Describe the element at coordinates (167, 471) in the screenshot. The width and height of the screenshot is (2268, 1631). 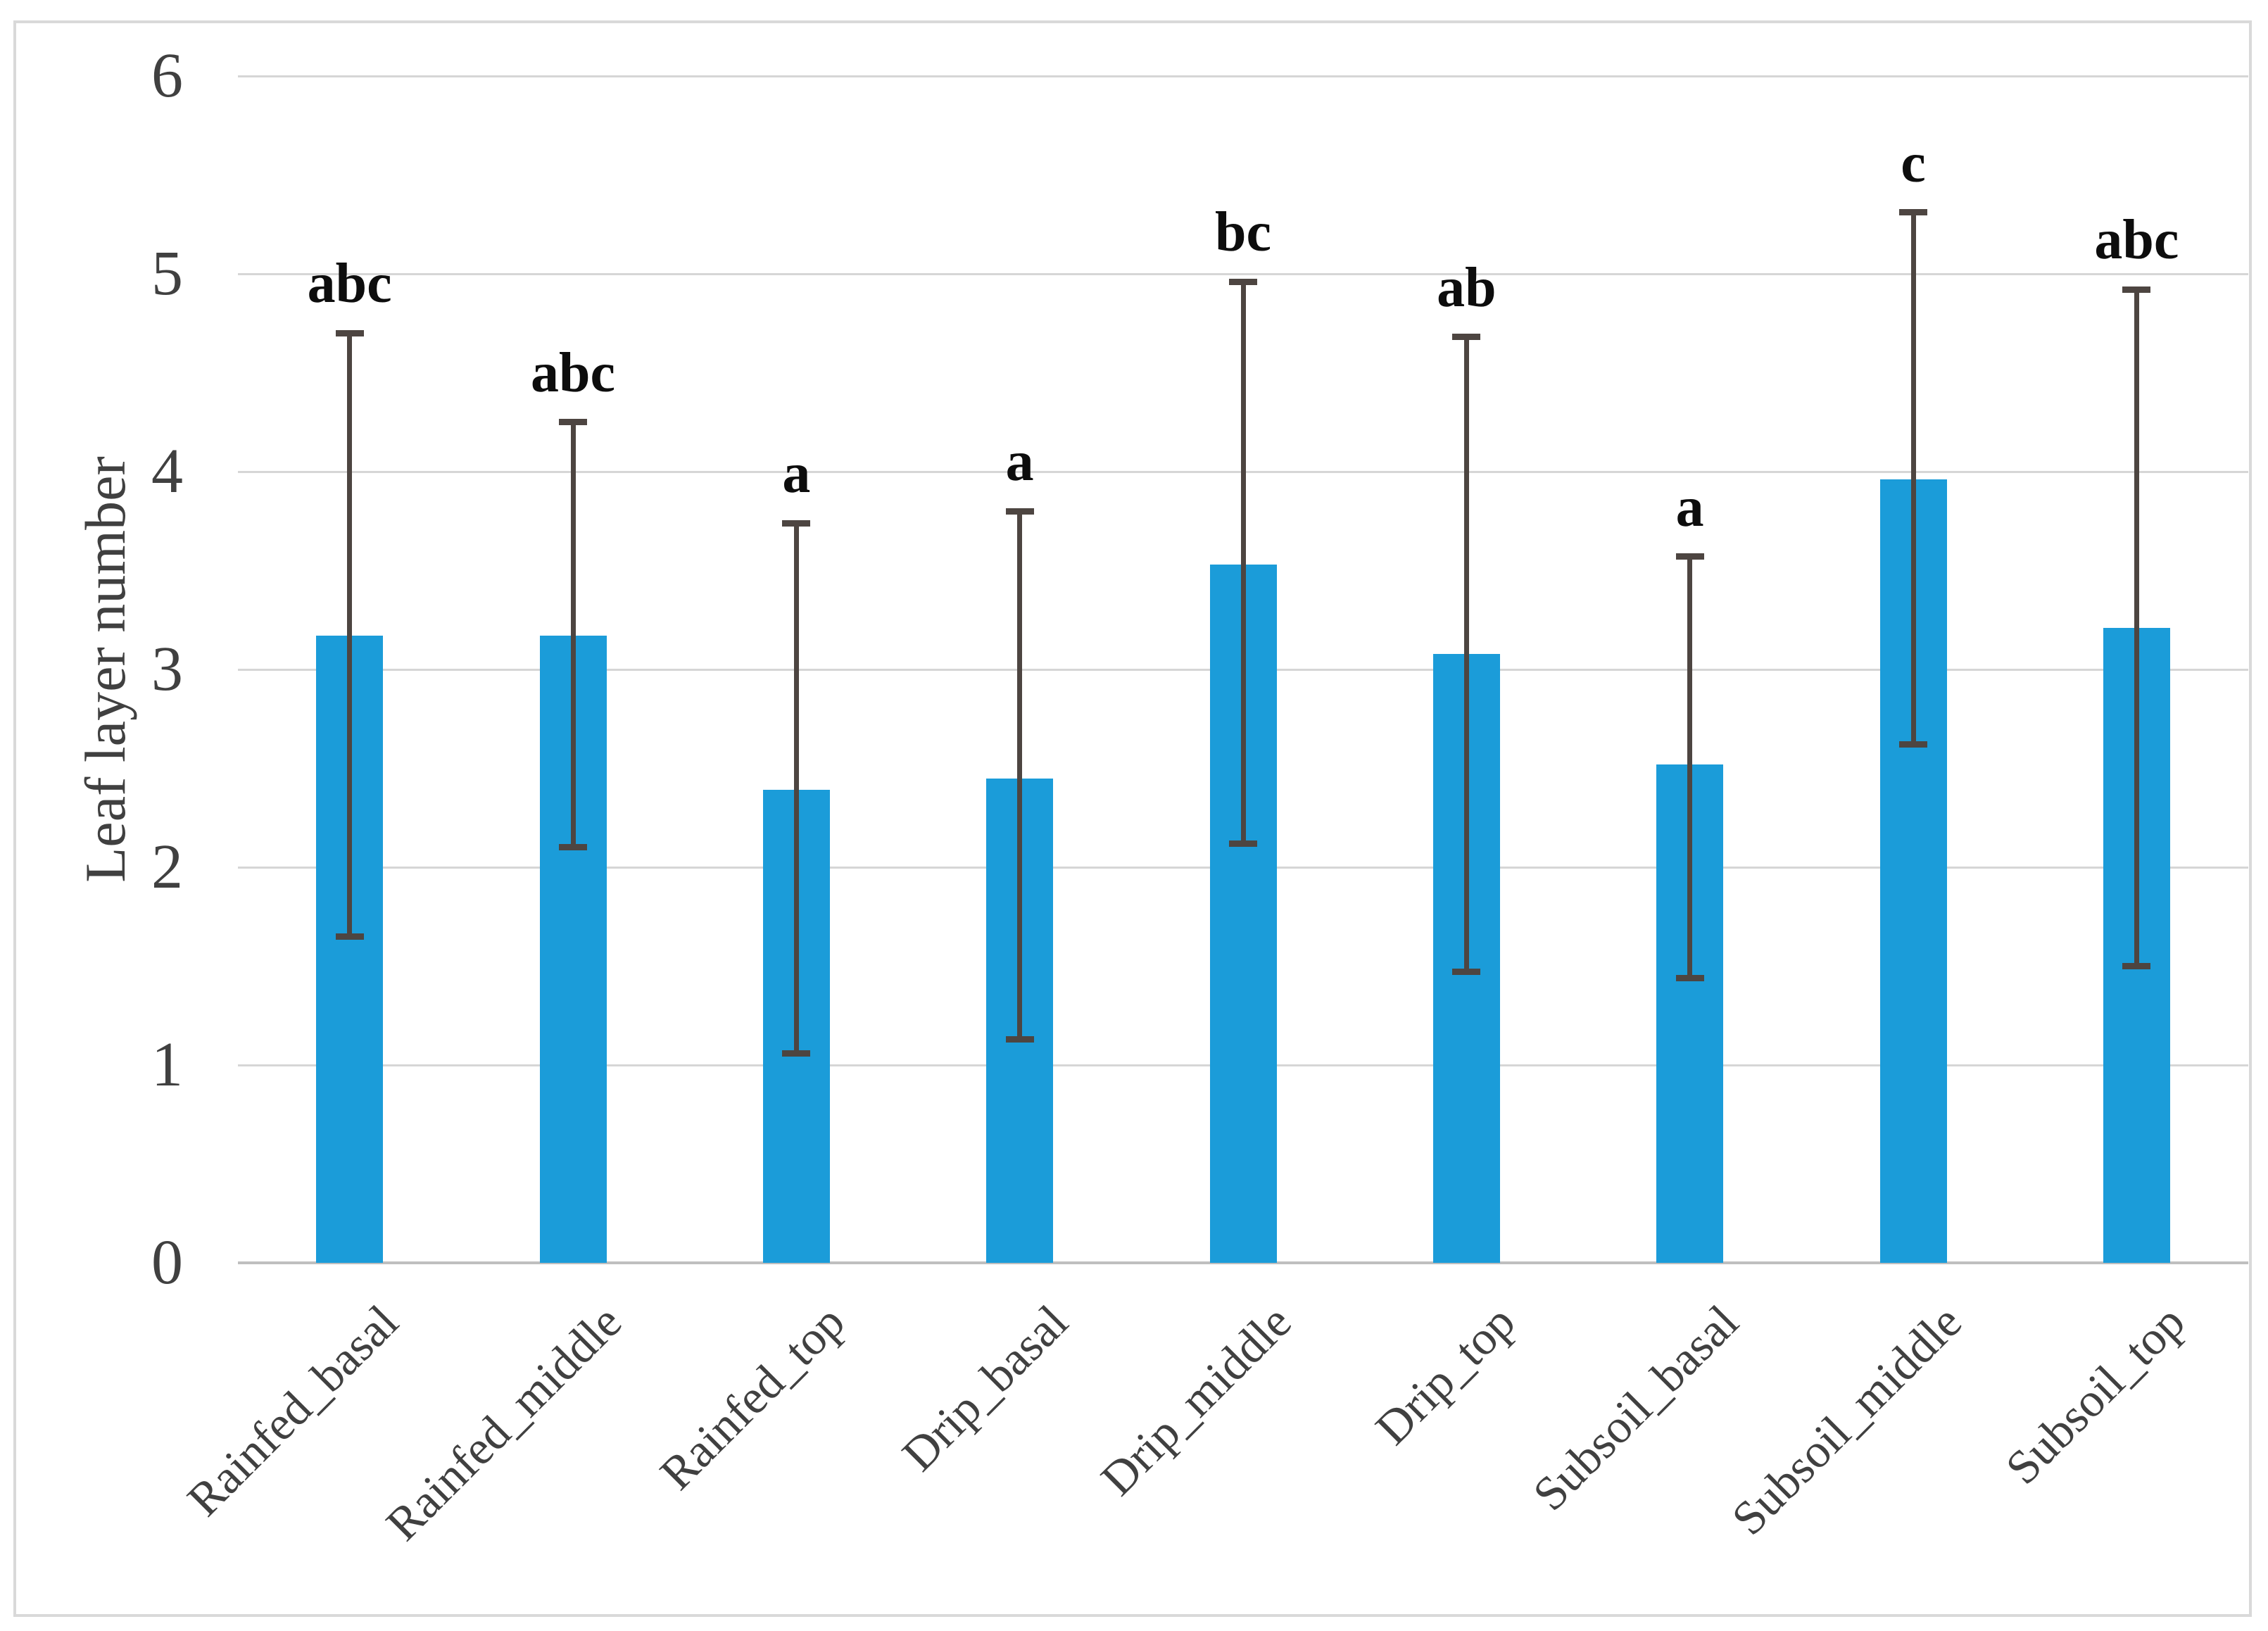
I see `y-tick-label: 4` at that location.